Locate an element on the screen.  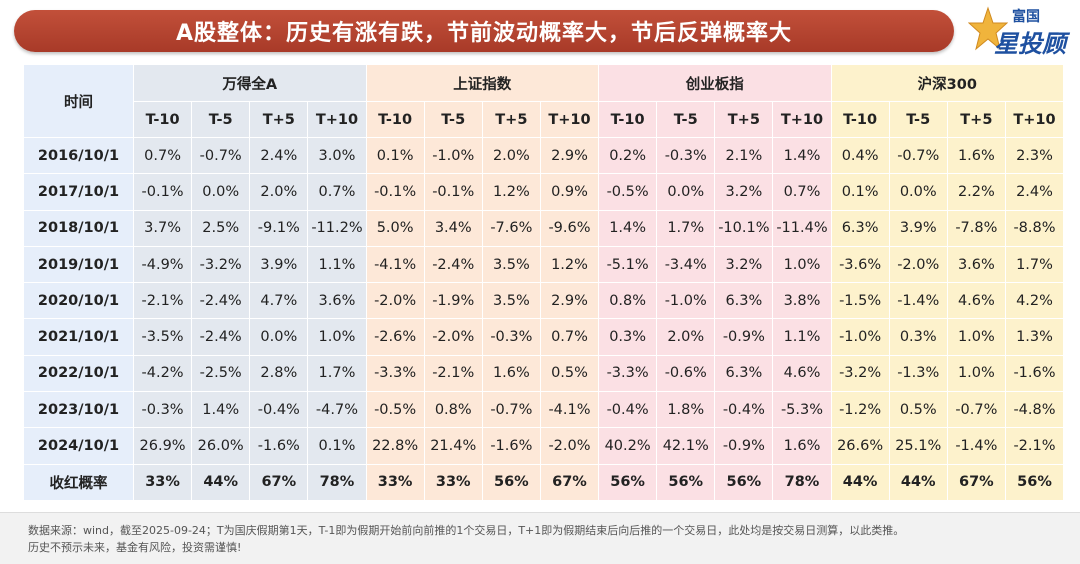
value-cell: 0.0% is located at coordinates (686, 192).